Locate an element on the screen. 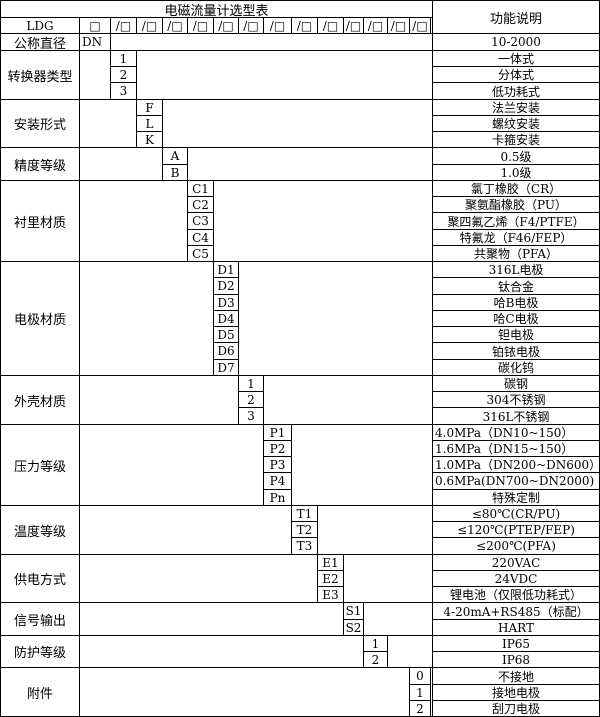  option-desc: IP65 is located at coordinates (516, 643).